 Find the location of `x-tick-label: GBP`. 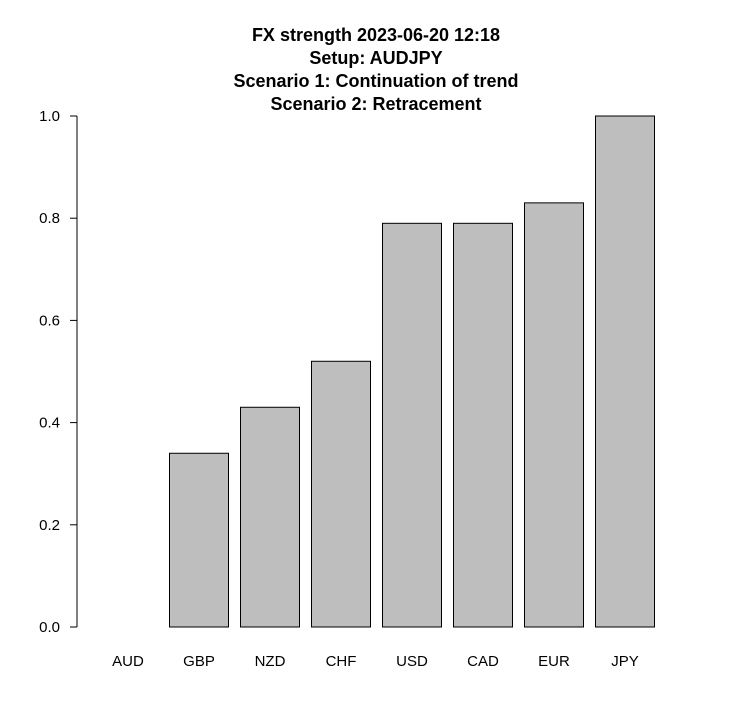

x-tick-label: GBP is located at coordinates (199, 661).